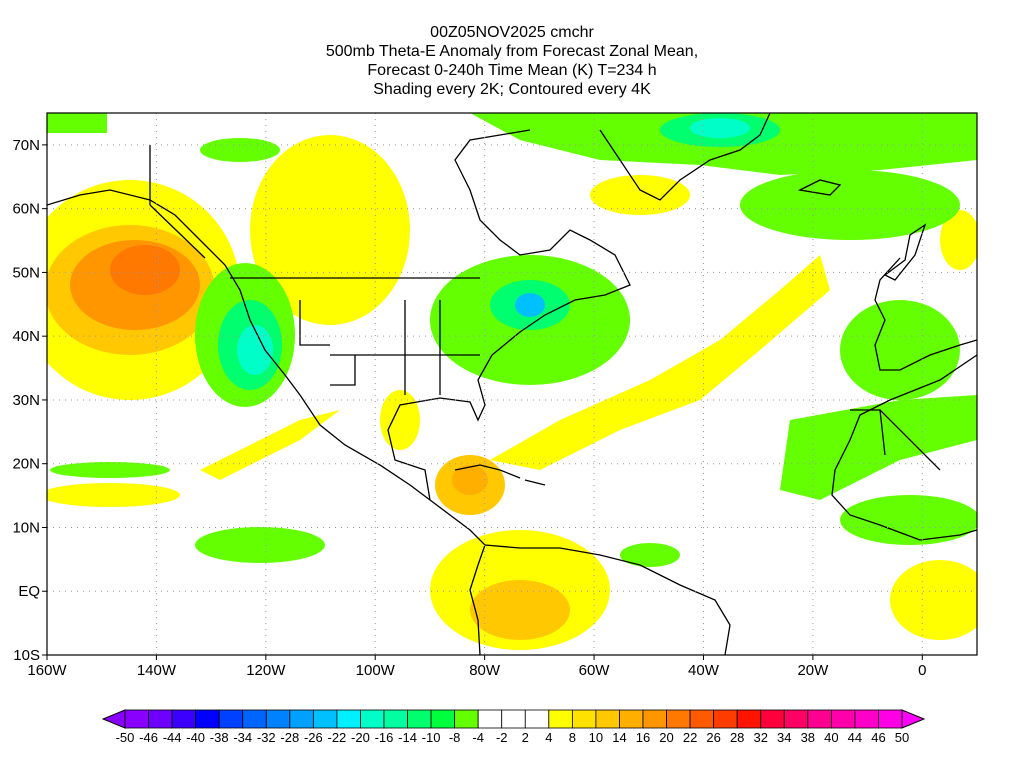 The width and height of the screenshot is (1024, 768). I want to click on coastline-greenland, so click(685, 157).